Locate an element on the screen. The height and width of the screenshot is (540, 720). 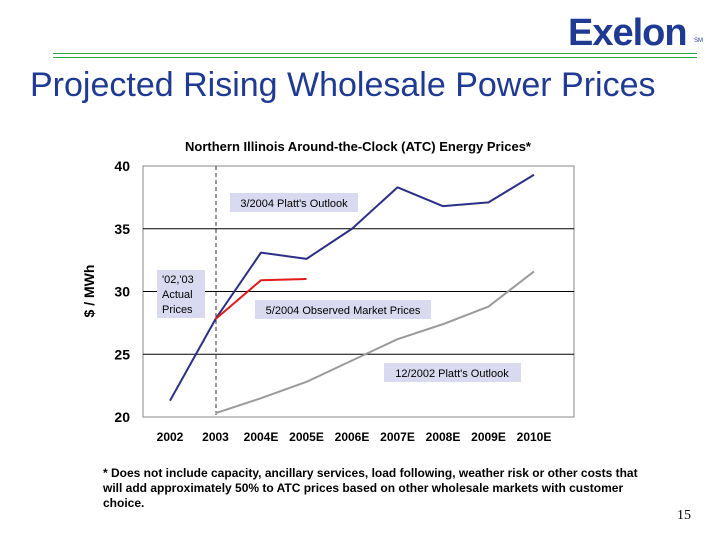
label-box-actual is located at coordinates (181, 294).